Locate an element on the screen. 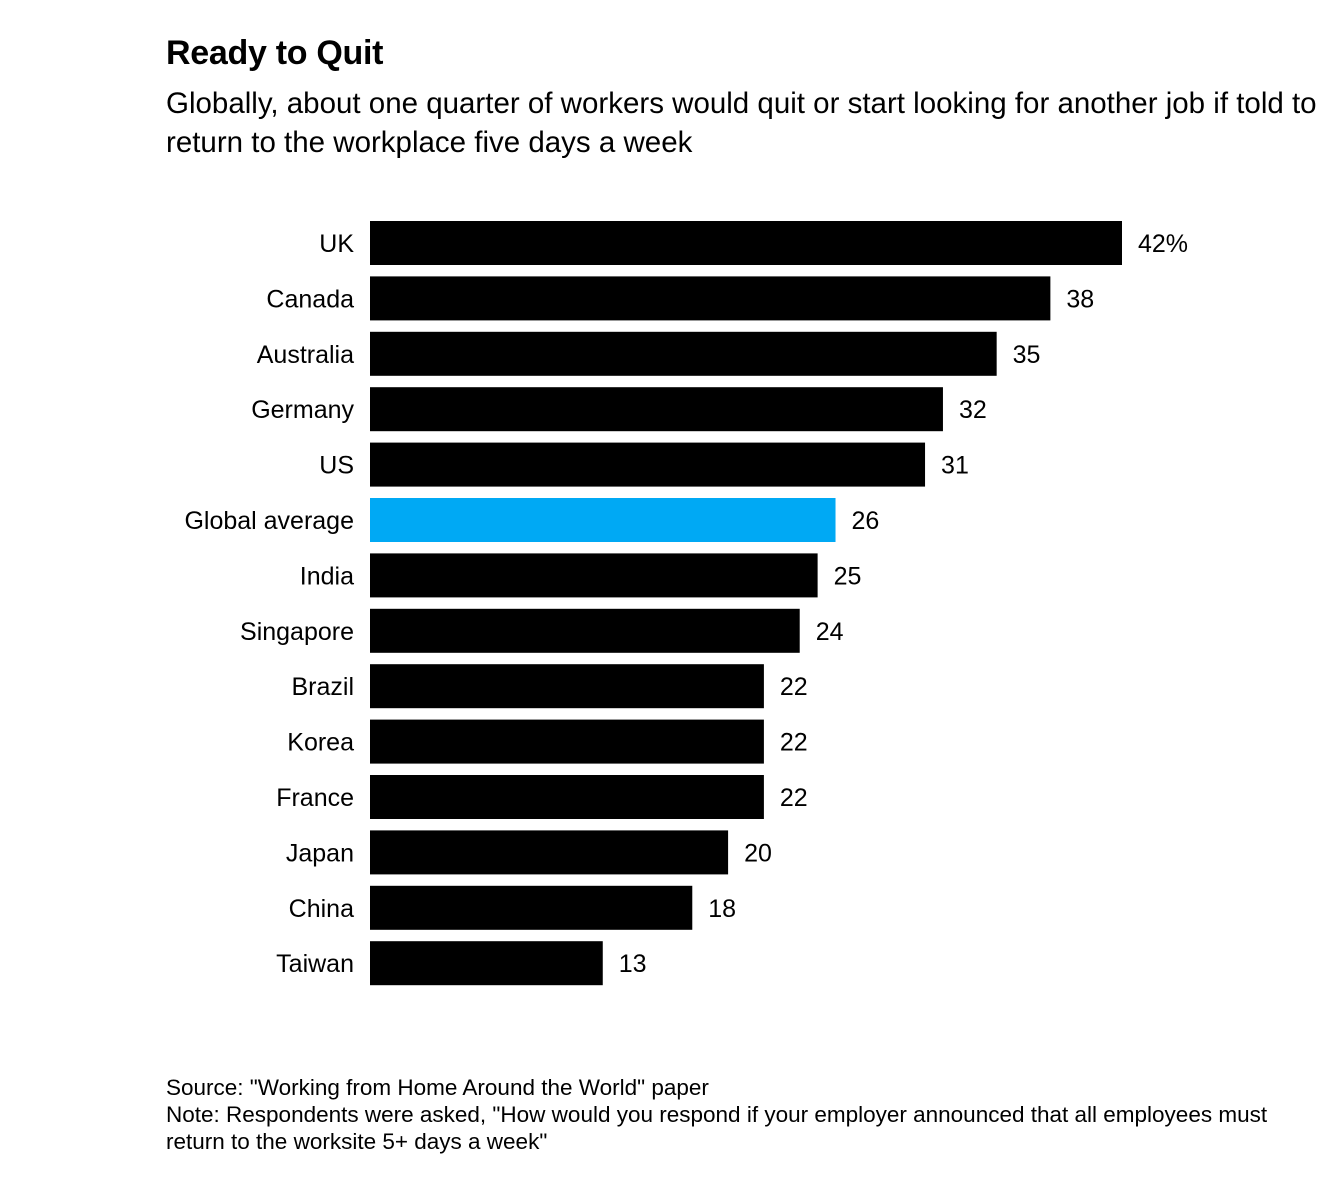 This screenshot has width=1340, height=1196. category-label-china: China is located at coordinates (321, 909).